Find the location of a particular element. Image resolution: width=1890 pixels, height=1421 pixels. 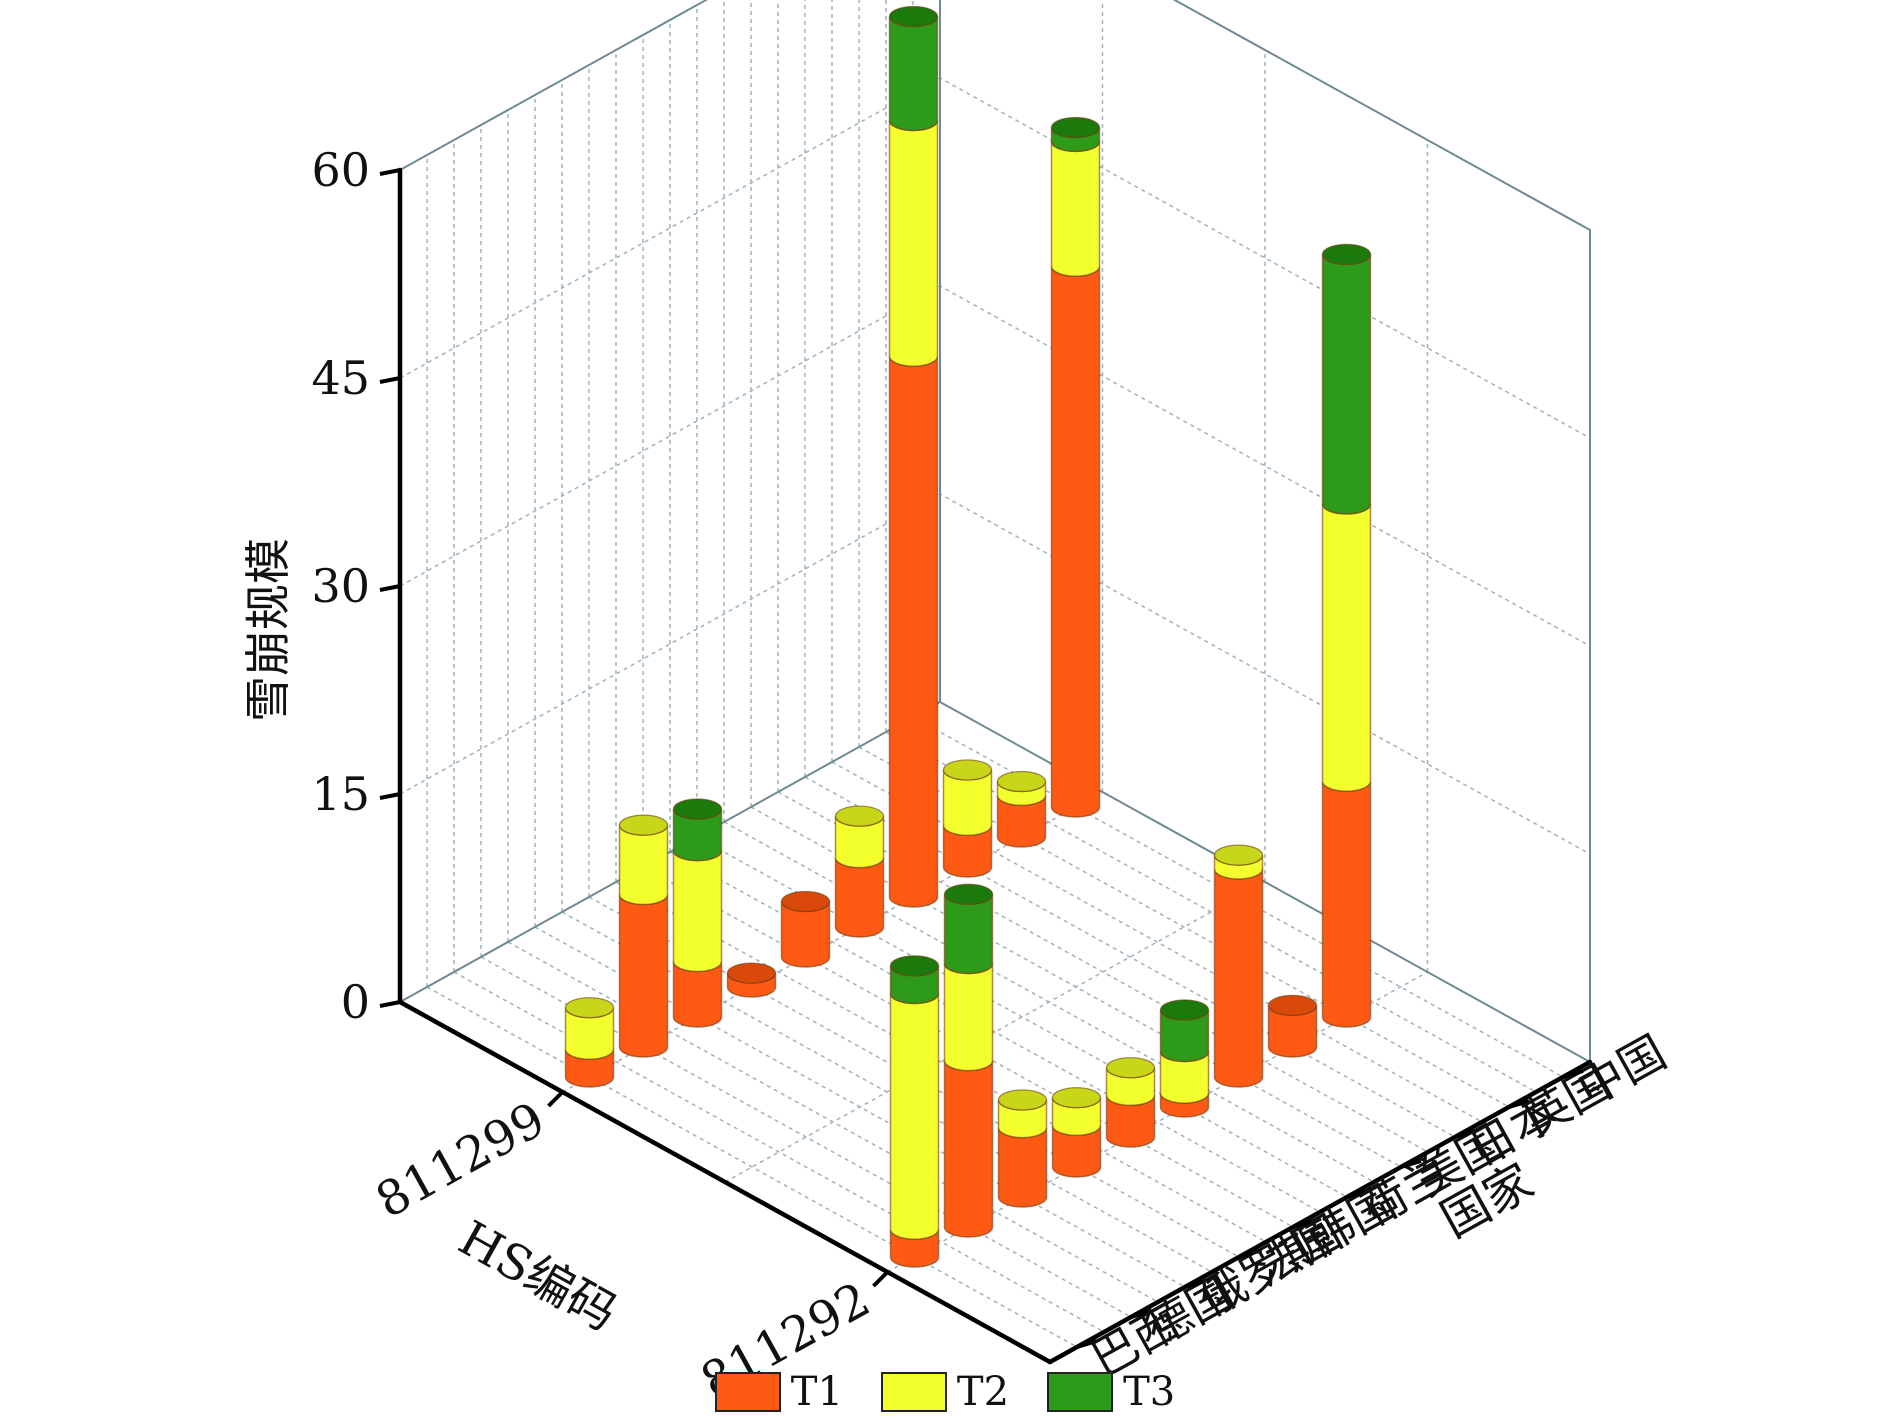

bar-811299-0-top is located at coordinates (589, 1008).